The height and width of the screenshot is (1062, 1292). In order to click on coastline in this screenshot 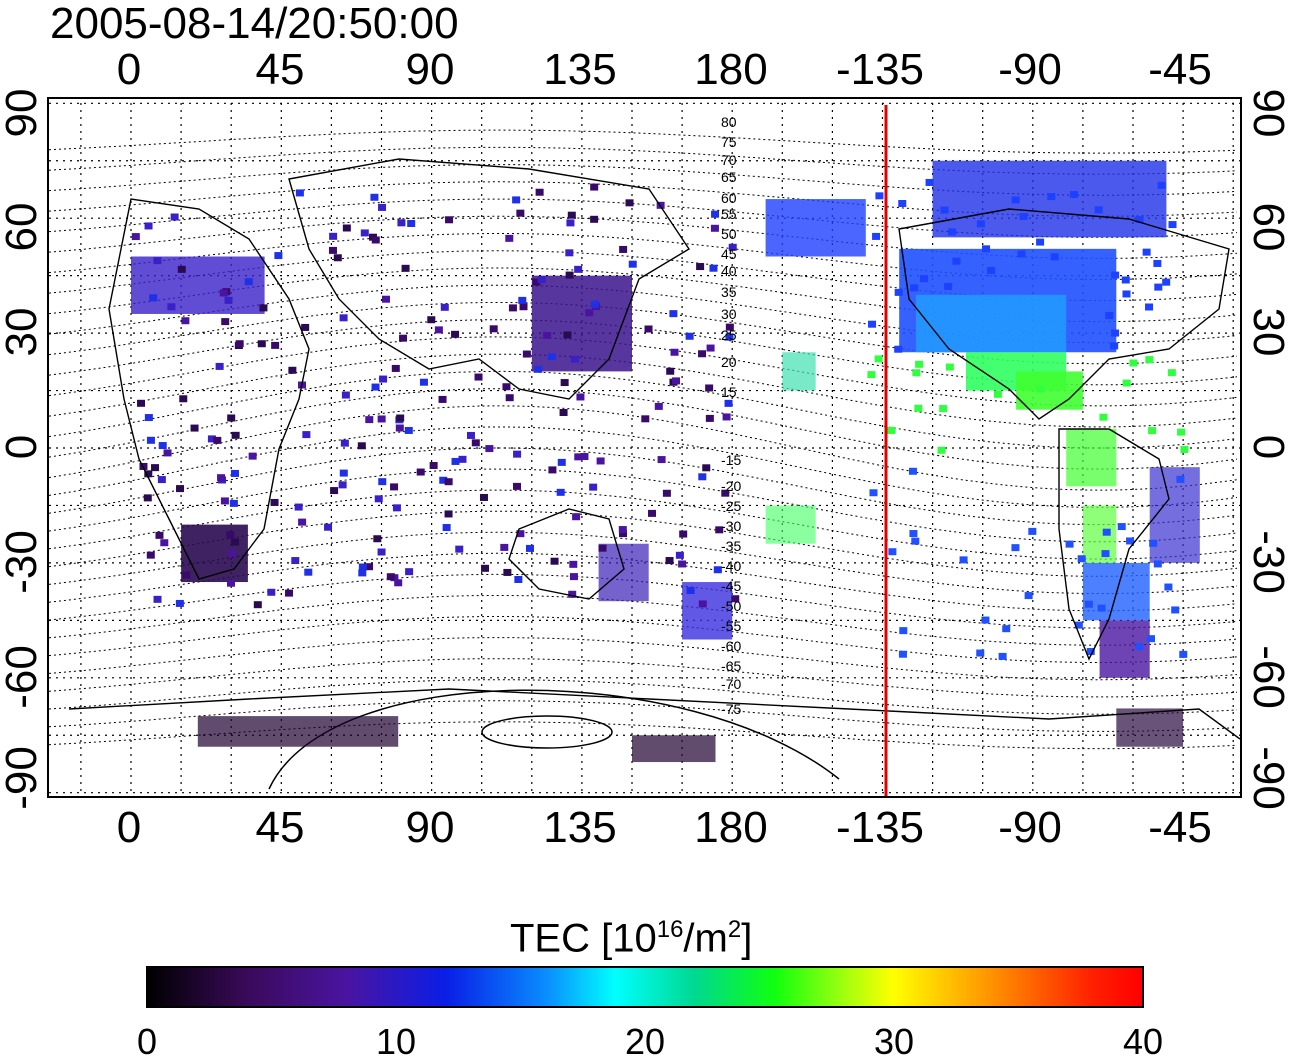, I will do `click(654, 714)`.